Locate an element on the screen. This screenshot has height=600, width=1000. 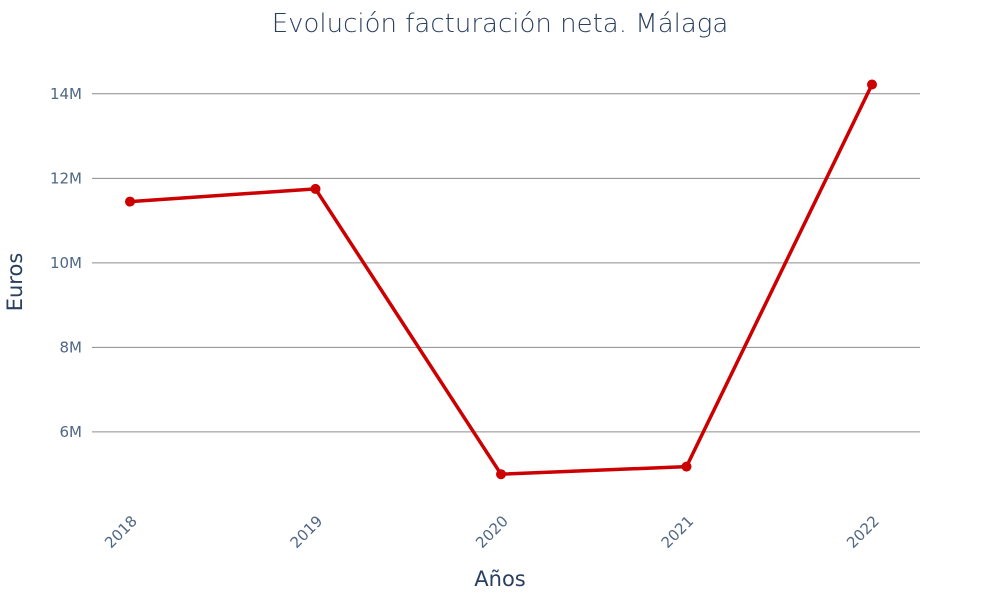
y-tick-label: 8M is located at coordinates (71, 347).